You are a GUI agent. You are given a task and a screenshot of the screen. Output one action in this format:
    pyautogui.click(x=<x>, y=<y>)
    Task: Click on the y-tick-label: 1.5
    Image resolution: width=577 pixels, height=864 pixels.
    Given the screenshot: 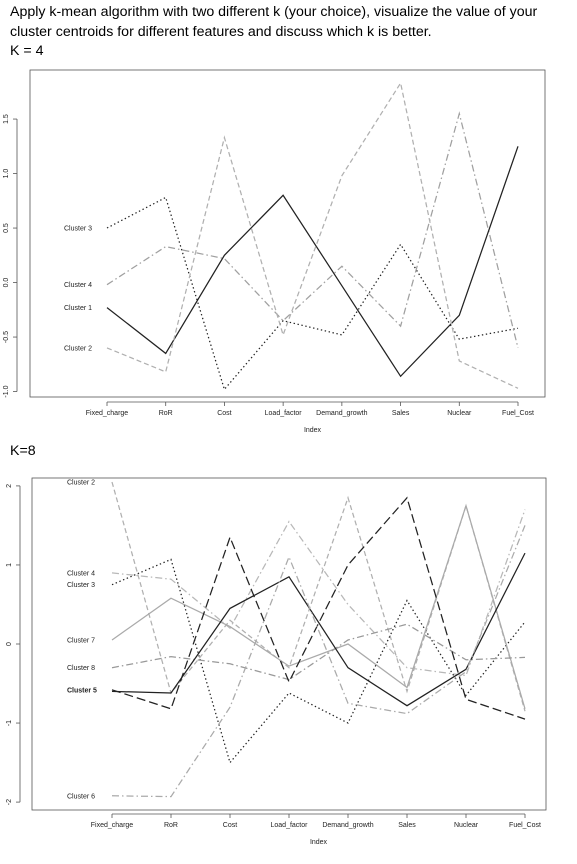 What is the action you would take?
    pyautogui.click(x=6, y=119)
    